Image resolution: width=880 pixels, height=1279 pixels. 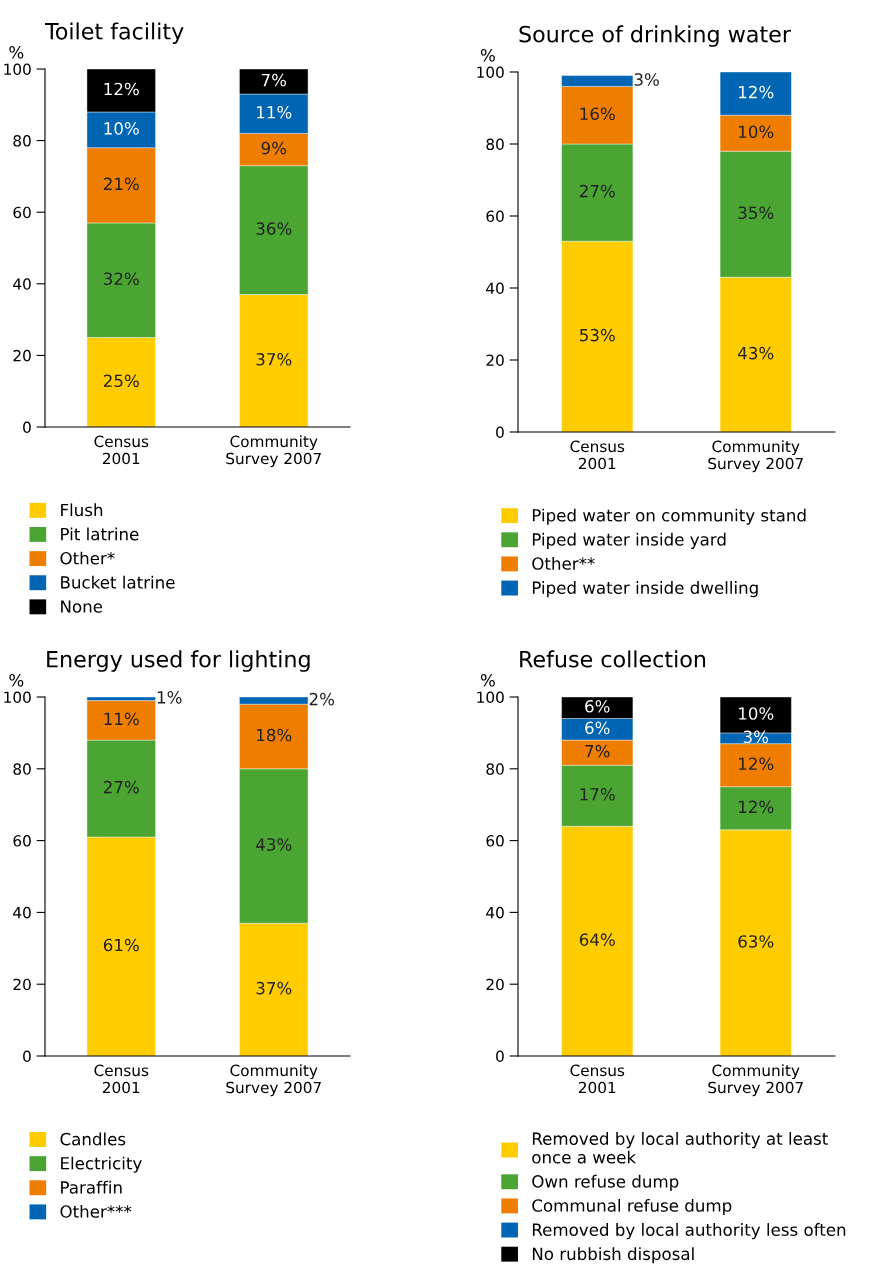 What do you see at coordinates (82, 606) in the screenshot?
I see `legend-label: None` at bounding box center [82, 606].